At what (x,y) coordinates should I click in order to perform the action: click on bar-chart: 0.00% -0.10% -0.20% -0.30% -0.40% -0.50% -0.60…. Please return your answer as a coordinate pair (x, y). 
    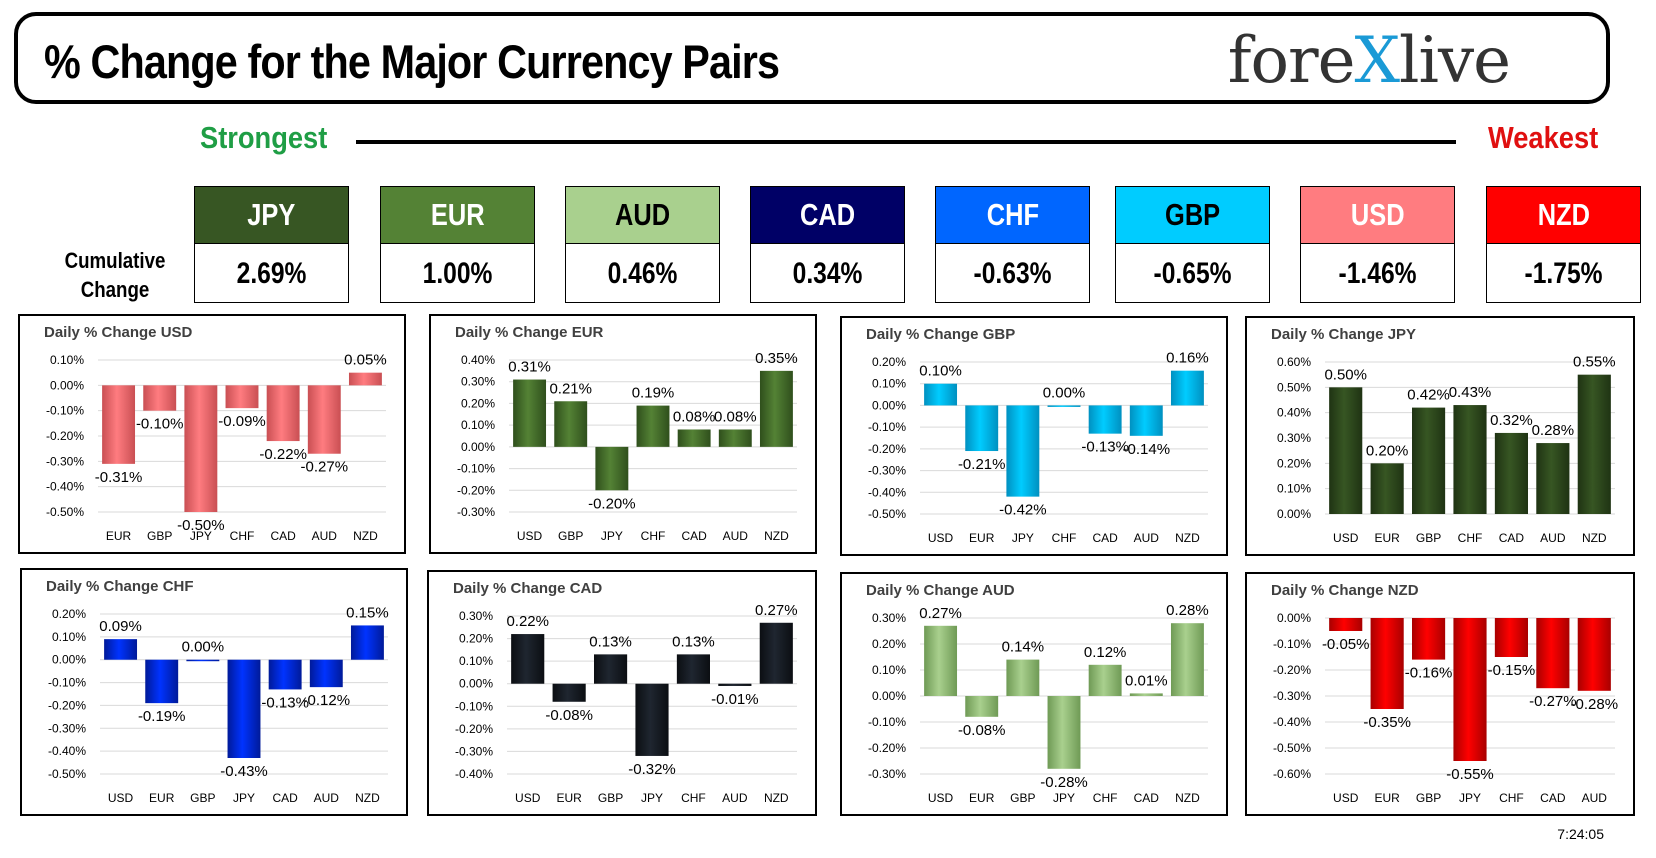
    Looking at the image, I should click on (1445, 708).